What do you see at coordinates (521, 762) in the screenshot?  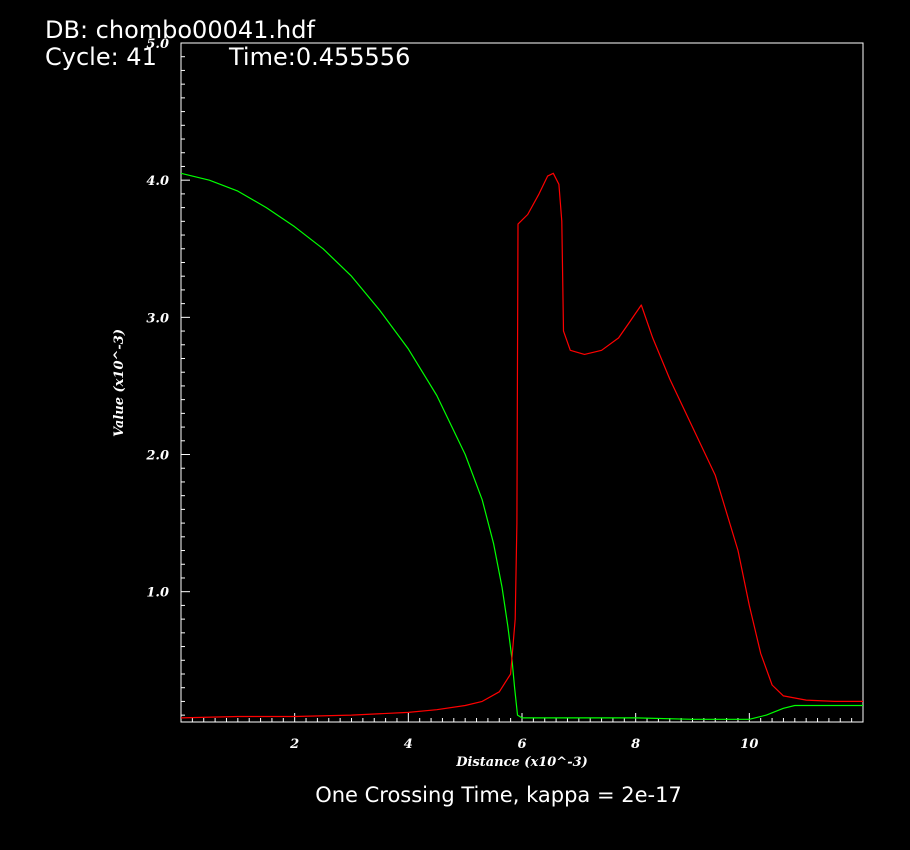 I see `x-axis-label: Distance (x10^-3)` at bounding box center [521, 762].